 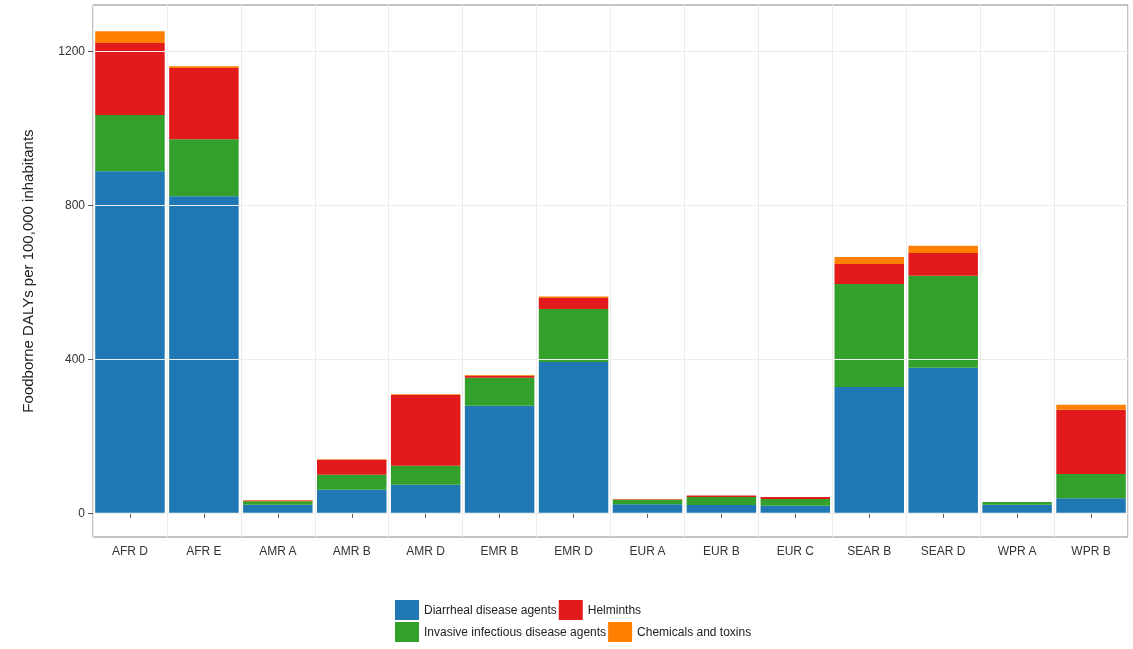 I want to click on x-tick-label: EUR B, so click(x=721, y=551).